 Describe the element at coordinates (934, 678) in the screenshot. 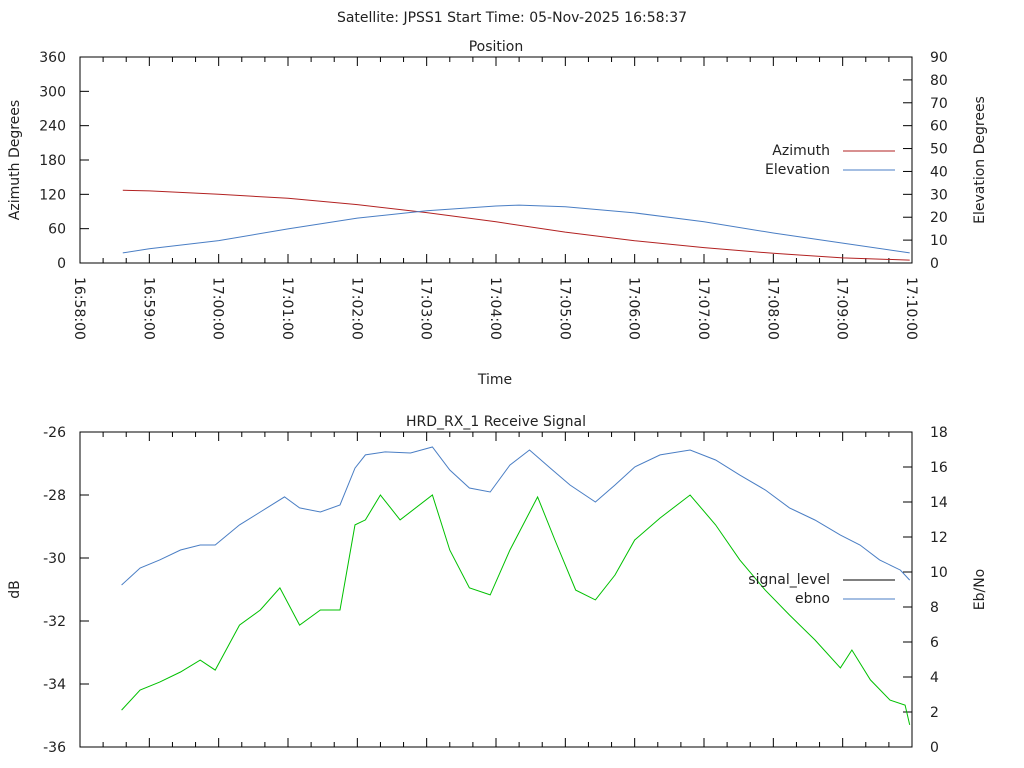

I see `y2-tick-label: 4` at that location.